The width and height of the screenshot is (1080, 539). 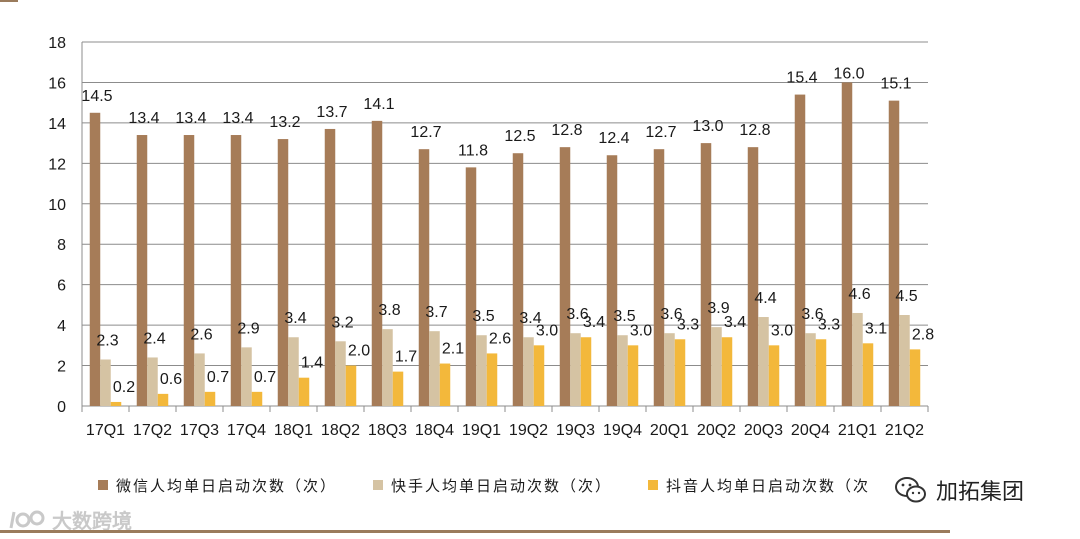 I want to click on data-label-kuaishou: 3.9, so click(x=718, y=308).